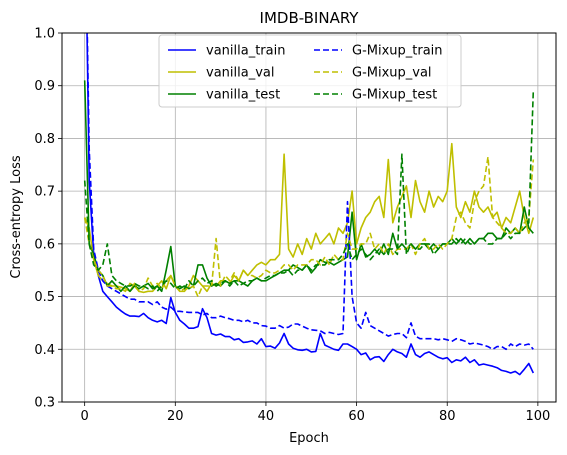 The height and width of the screenshot is (455, 567). What do you see at coordinates (44, 86) in the screenshot?
I see `y-tick-label: 0.9` at bounding box center [44, 86].